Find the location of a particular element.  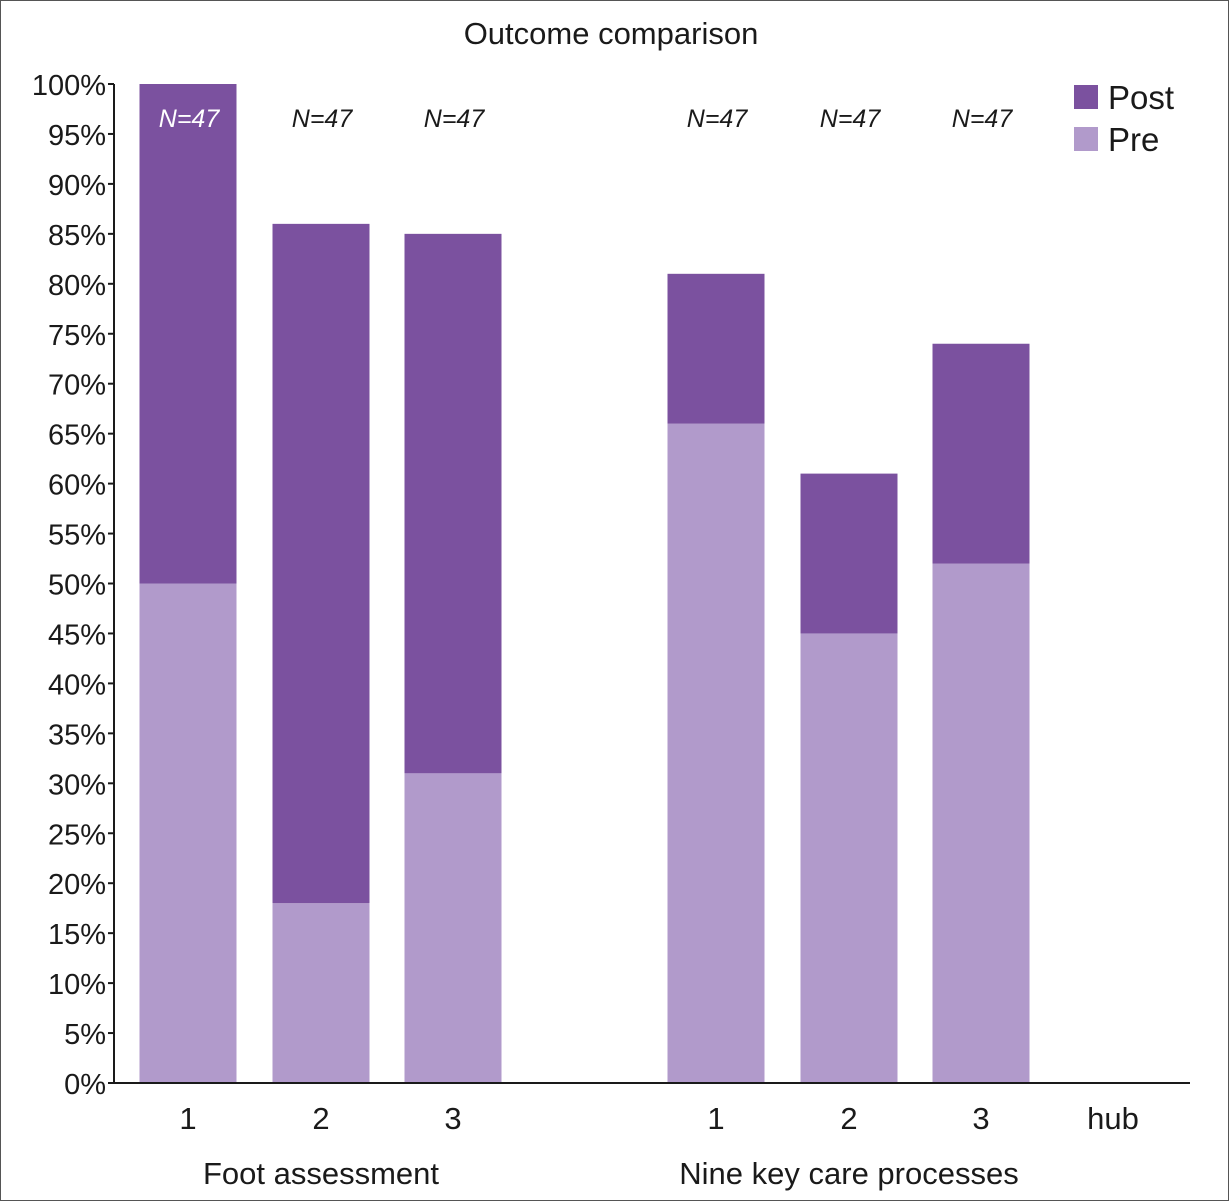

y-tick-label: 0% is located at coordinates (85, 1085).